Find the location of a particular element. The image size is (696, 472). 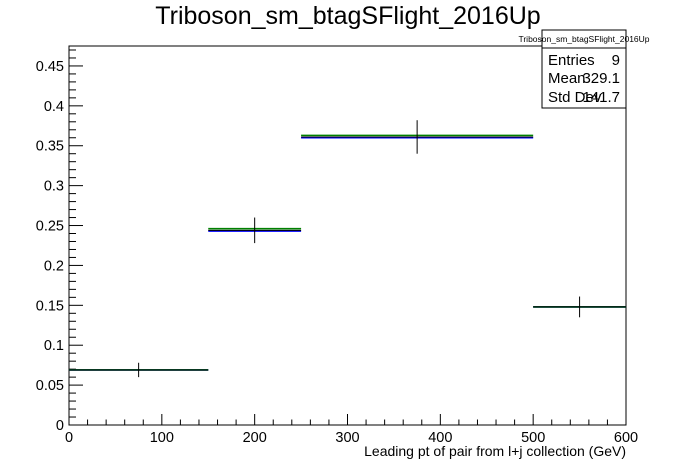

y-tick-label: 0.15 is located at coordinates (50, 306).